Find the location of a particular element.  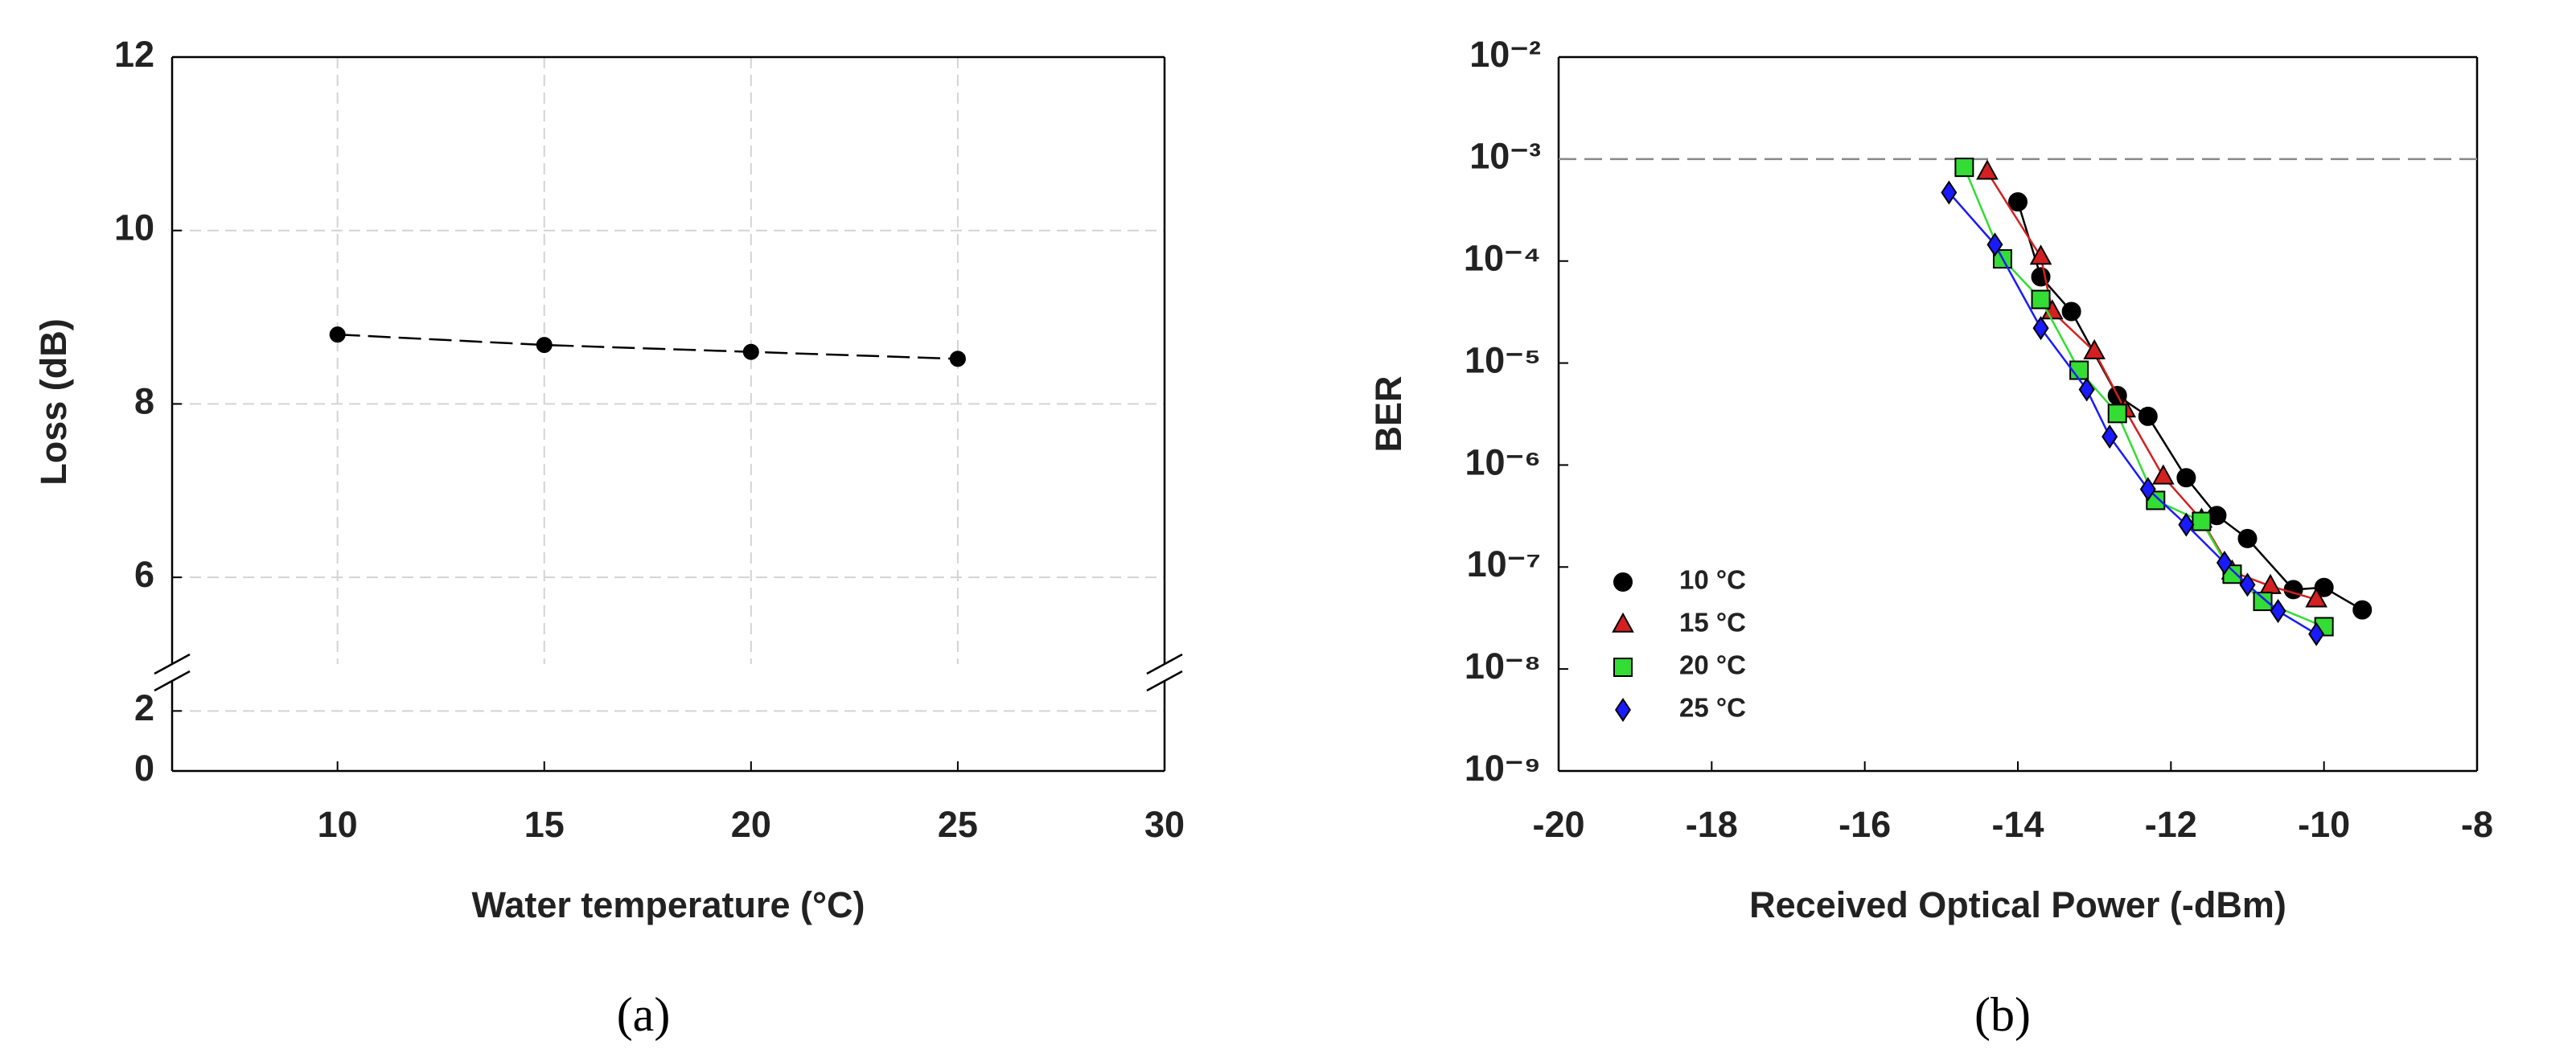

y-tick-label: 8 is located at coordinates (144, 400).